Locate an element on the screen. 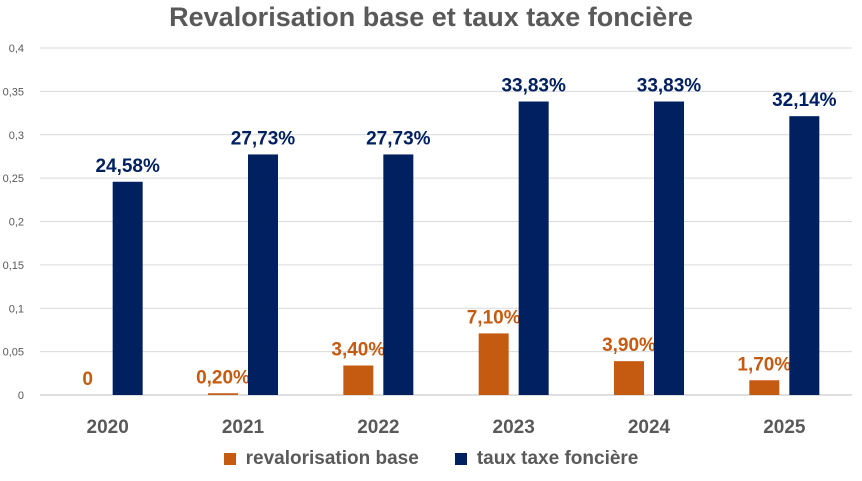 The height and width of the screenshot is (481, 862). data-label-taux: 24,58% is located at coordinates (127, 166).